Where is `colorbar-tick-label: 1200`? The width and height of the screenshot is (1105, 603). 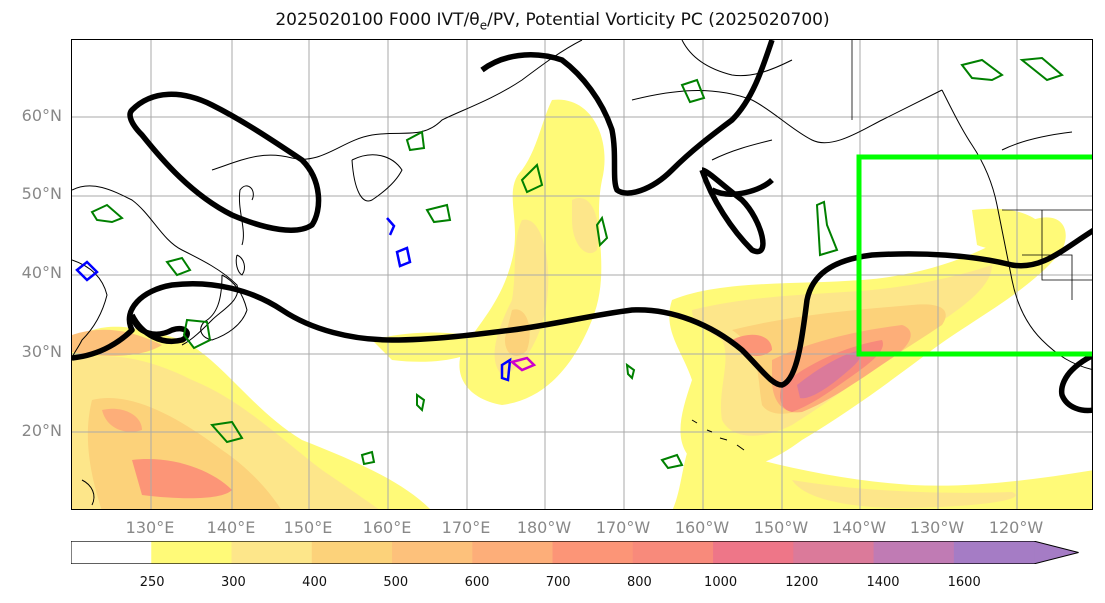 colorbar-tick-label: 1200 is located at coordinates (802, 582).